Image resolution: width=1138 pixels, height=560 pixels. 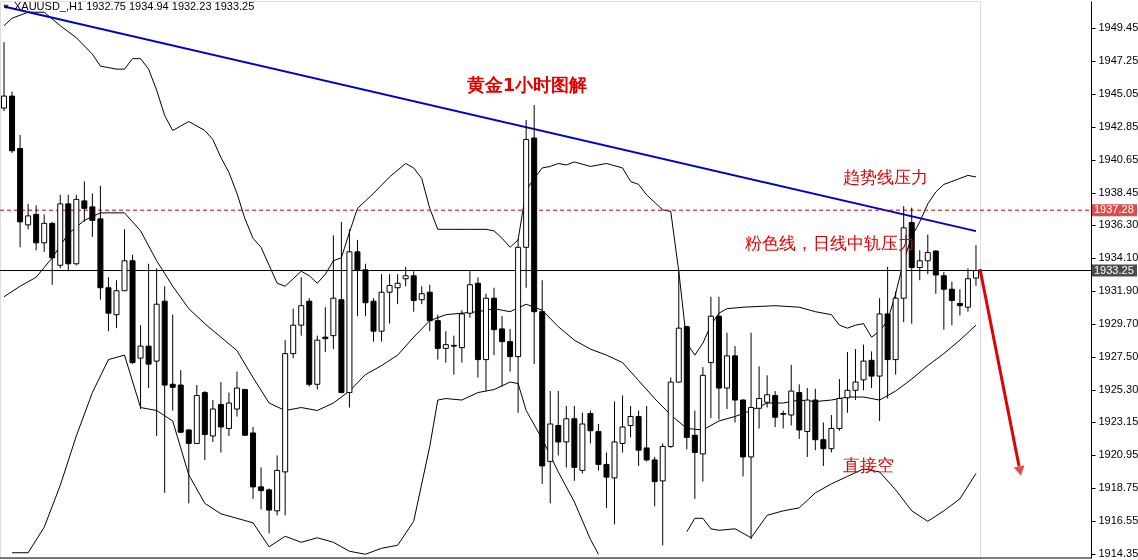 What do you see at coordinates (1118, 553) in the screenshot?
I see `y-tick-label: 1914.35` at bounding box center [1118, 553].